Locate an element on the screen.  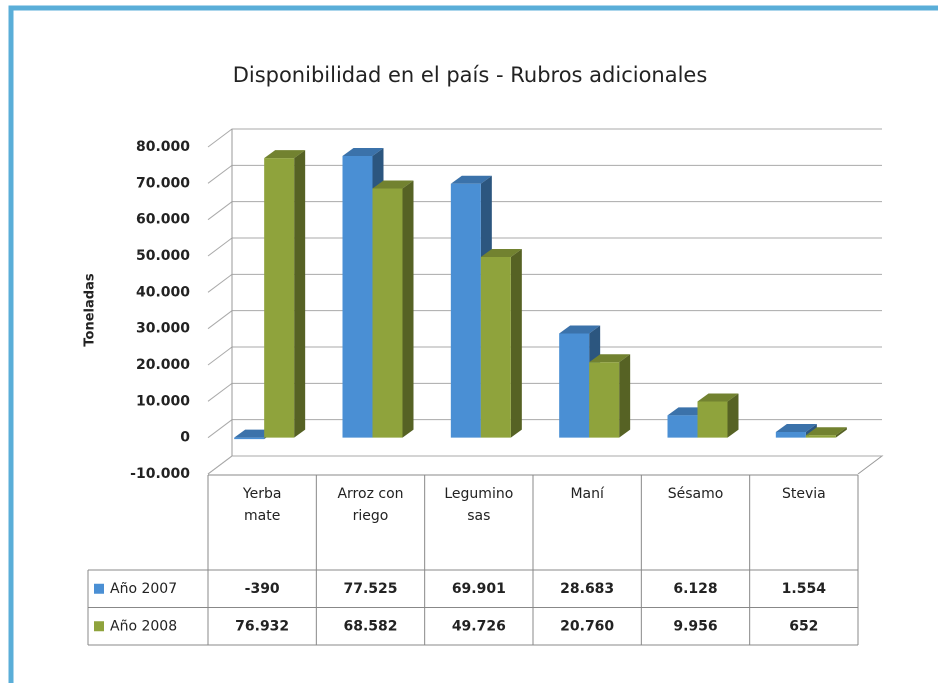
y-tick-label: -10.000 is located at coordinates (160, 474).